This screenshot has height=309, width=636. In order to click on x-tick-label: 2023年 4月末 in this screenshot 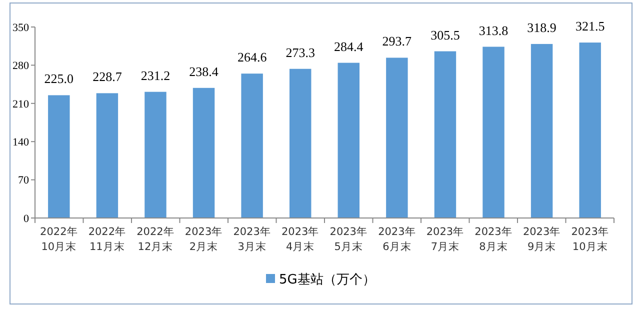, I will do `click(300, 239)`.